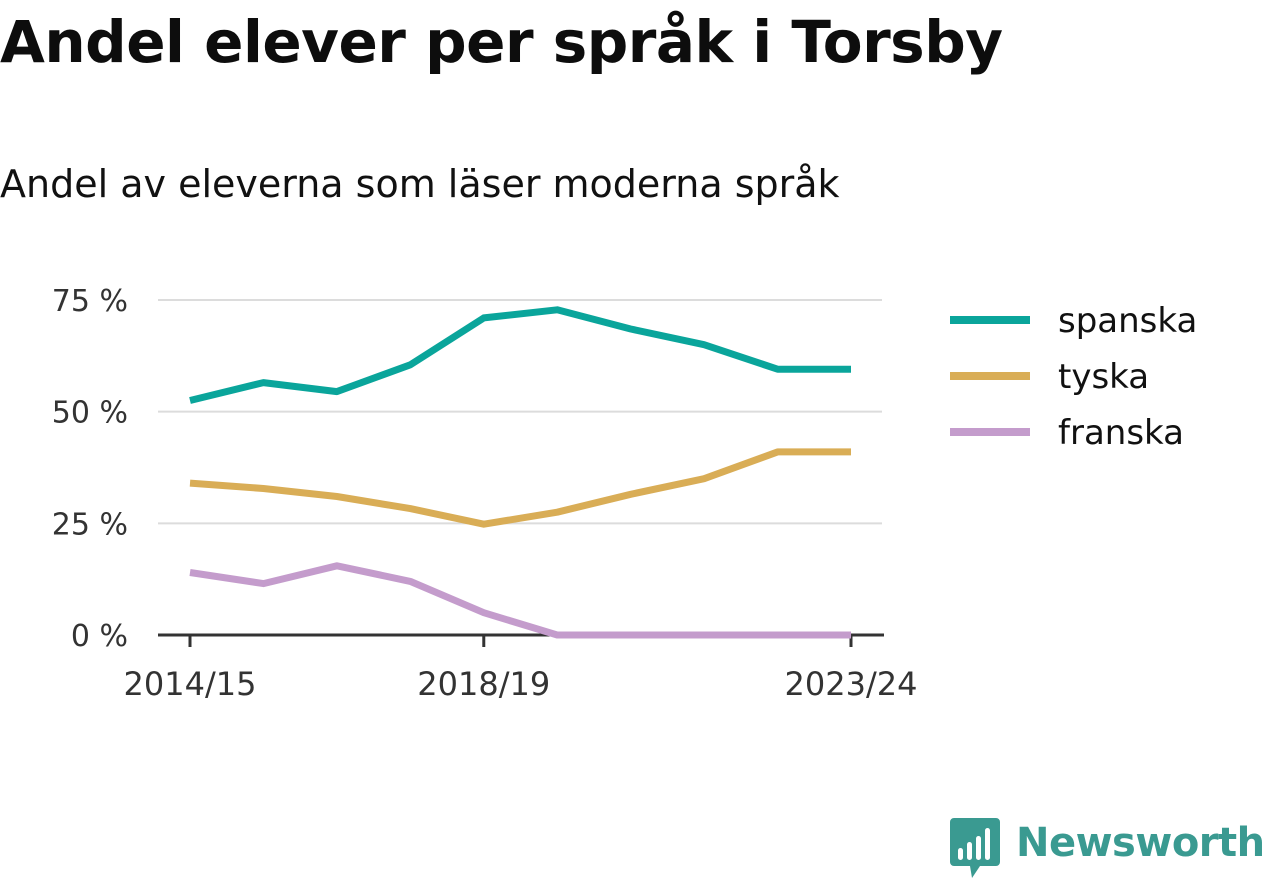 Image resolution: width=1262 pixels, height=880 pixels. What do you see at coordinates (90, 301) in the screenshot?
I see `y-tick-label: 75 %` at bounding box center [90, 301].